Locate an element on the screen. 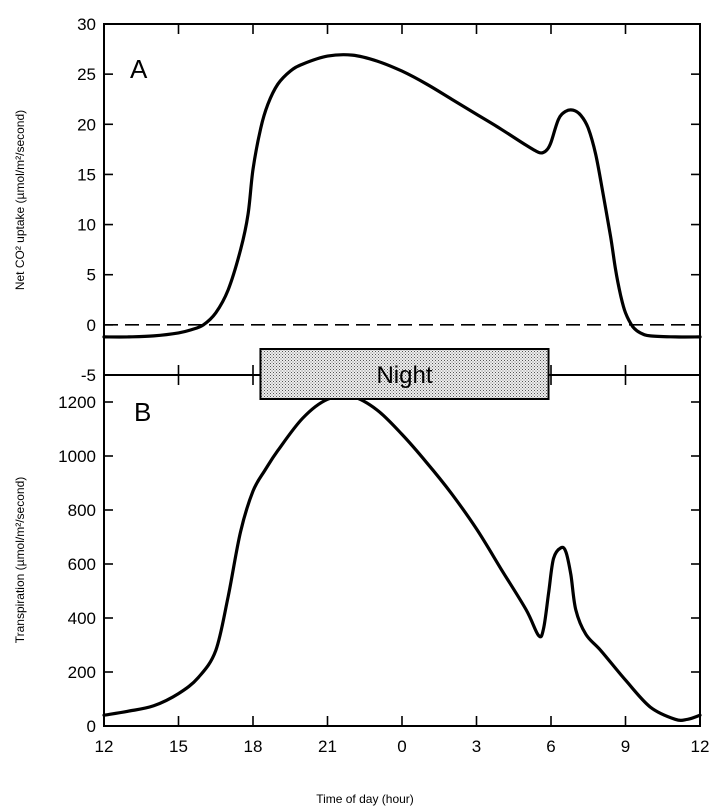 The height and width of the screenshot is (812, 710). y-tick-label: 200 is located at coordinates (82, 672).